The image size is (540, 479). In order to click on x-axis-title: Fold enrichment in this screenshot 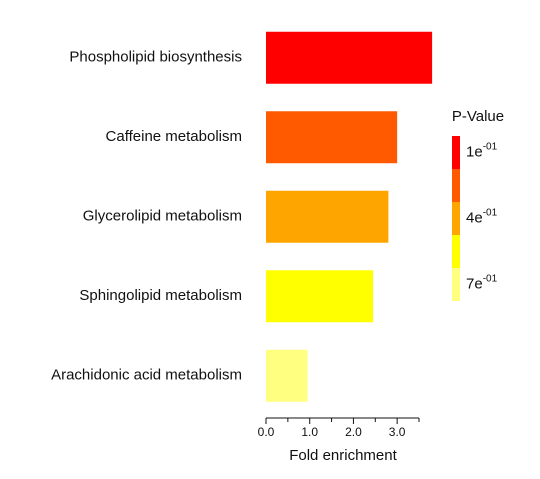, I will do `click(343, 455)`.